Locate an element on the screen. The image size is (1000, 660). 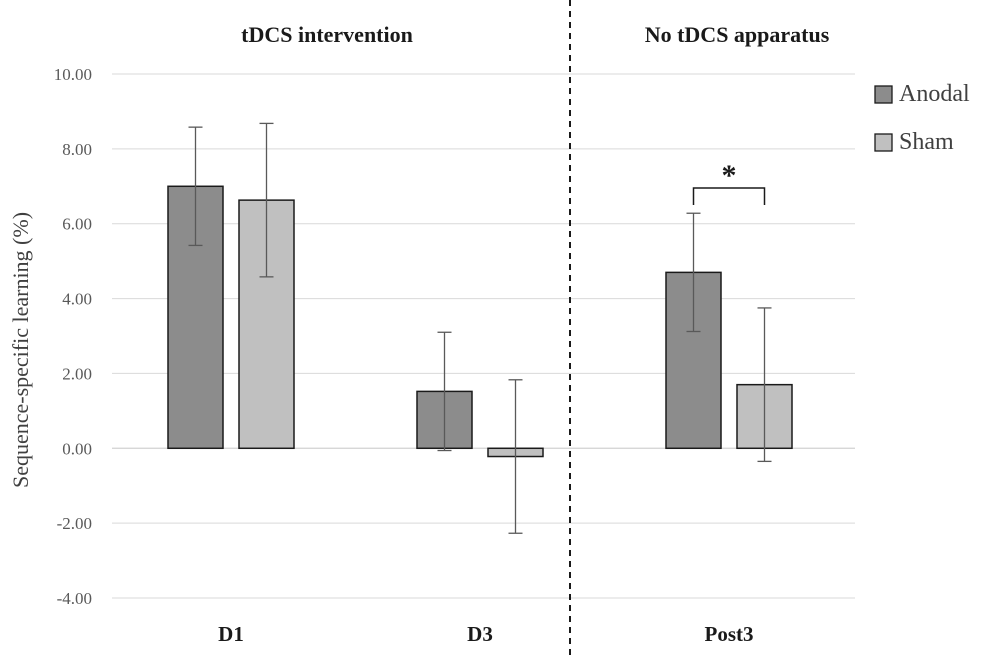
x-category-label: D1 is located at coordinates (231, 634).